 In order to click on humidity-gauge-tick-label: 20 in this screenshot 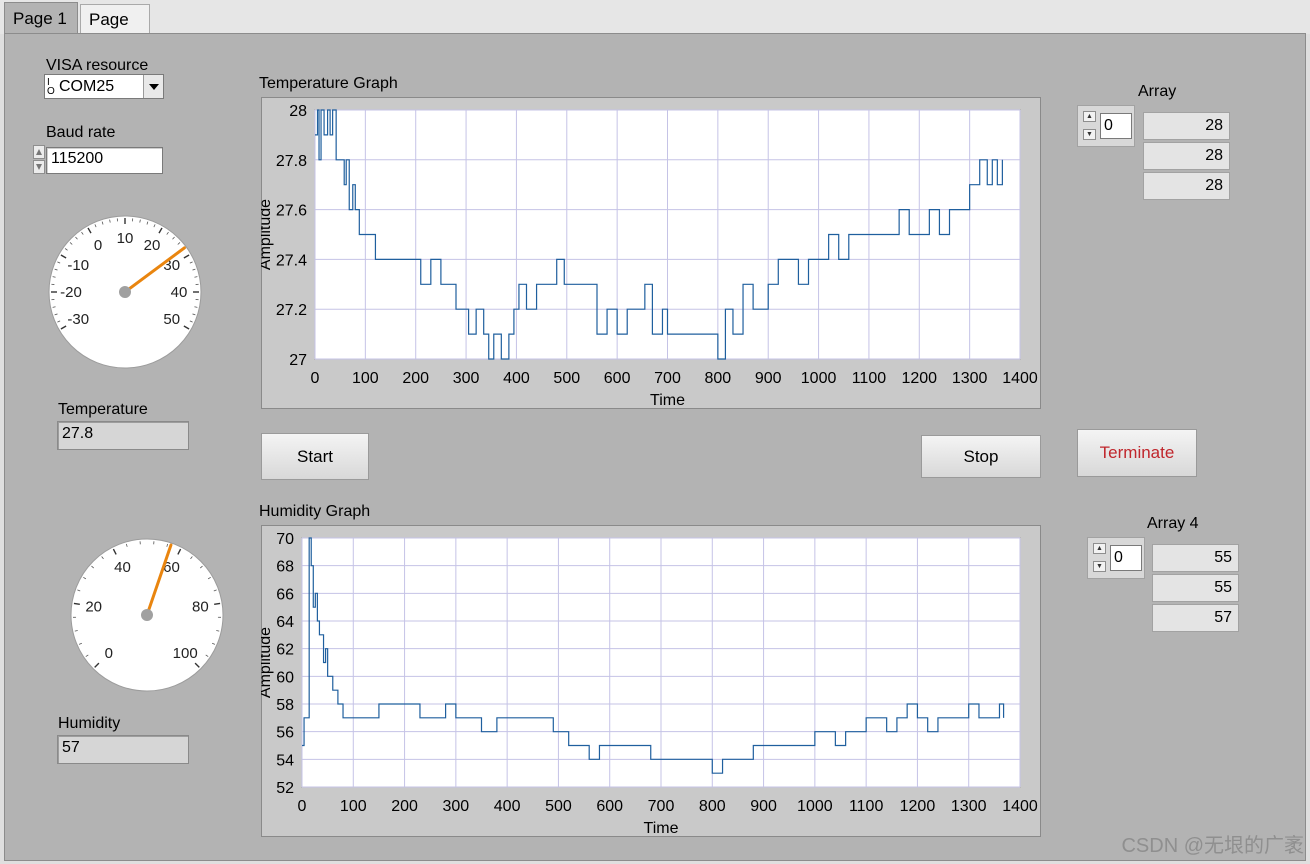, I will do `click(93, 607)`.